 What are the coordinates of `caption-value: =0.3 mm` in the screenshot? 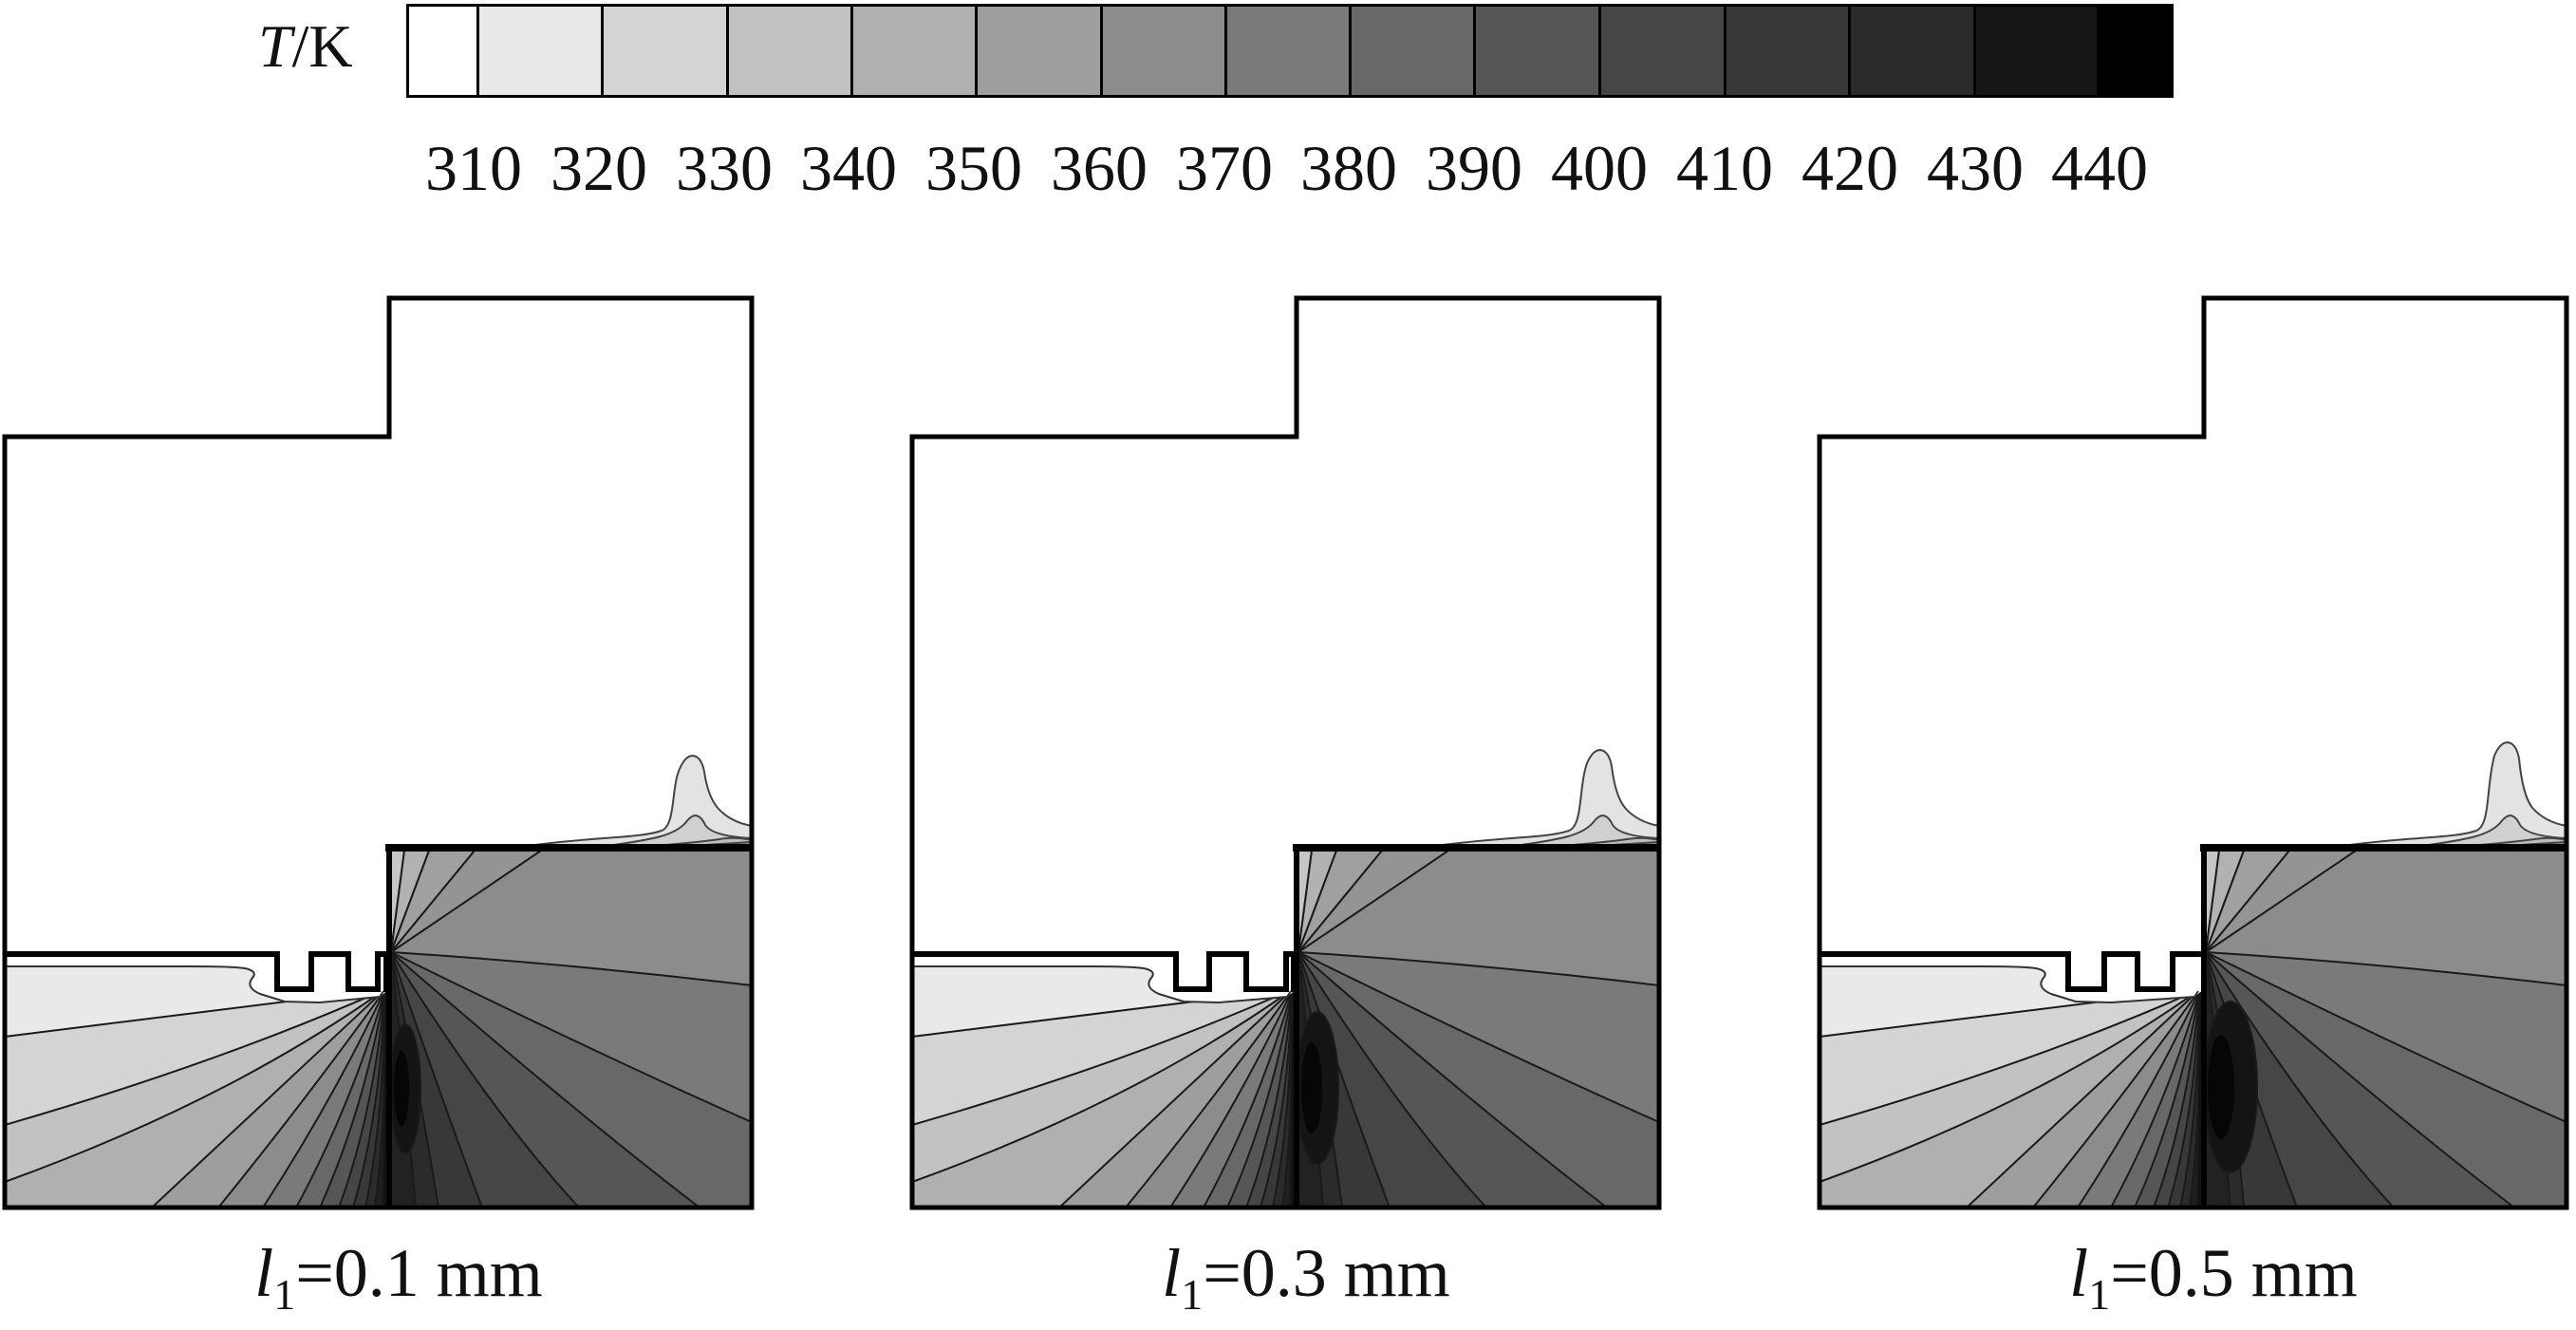 It's located at (1326, 1273).